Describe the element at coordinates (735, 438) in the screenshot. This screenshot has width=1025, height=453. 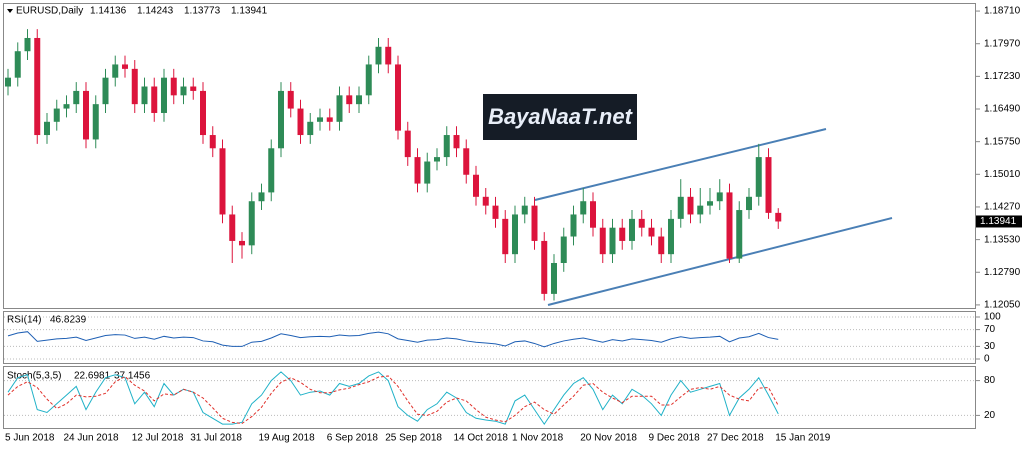
I see `x-tick-label: 27 Dec 2018` at that location.